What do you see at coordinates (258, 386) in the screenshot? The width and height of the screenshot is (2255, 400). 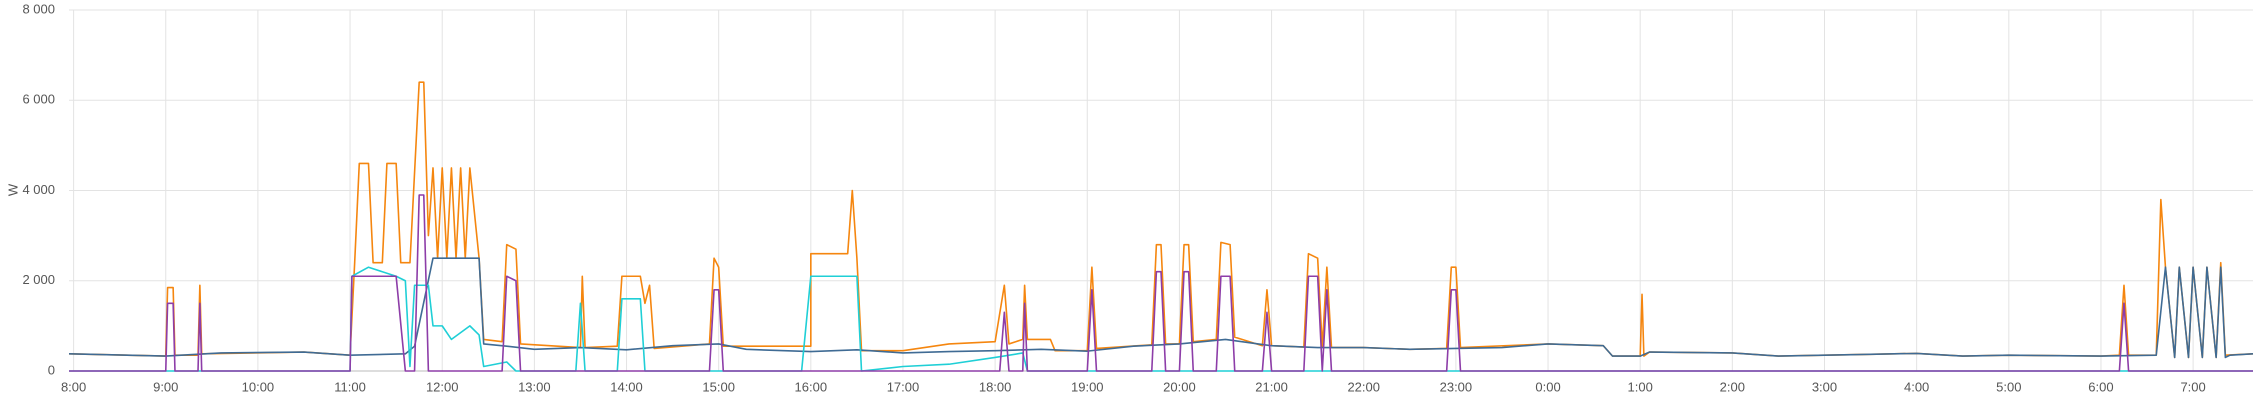 I see `x-tick-label: 10:00` at bounding box center [258, 386].